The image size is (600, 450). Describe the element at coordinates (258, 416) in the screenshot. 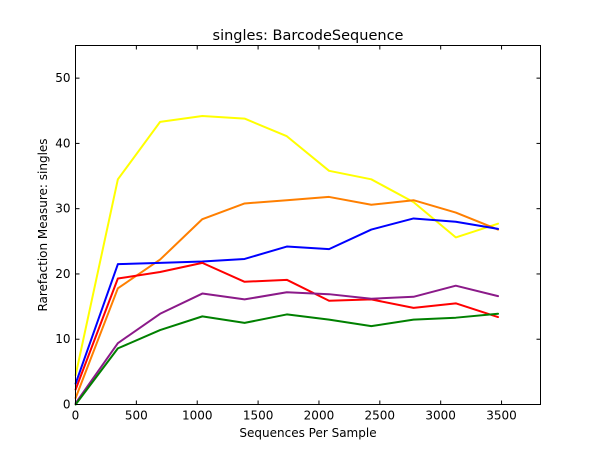

I see `x-tick-label: 1500` at that location.